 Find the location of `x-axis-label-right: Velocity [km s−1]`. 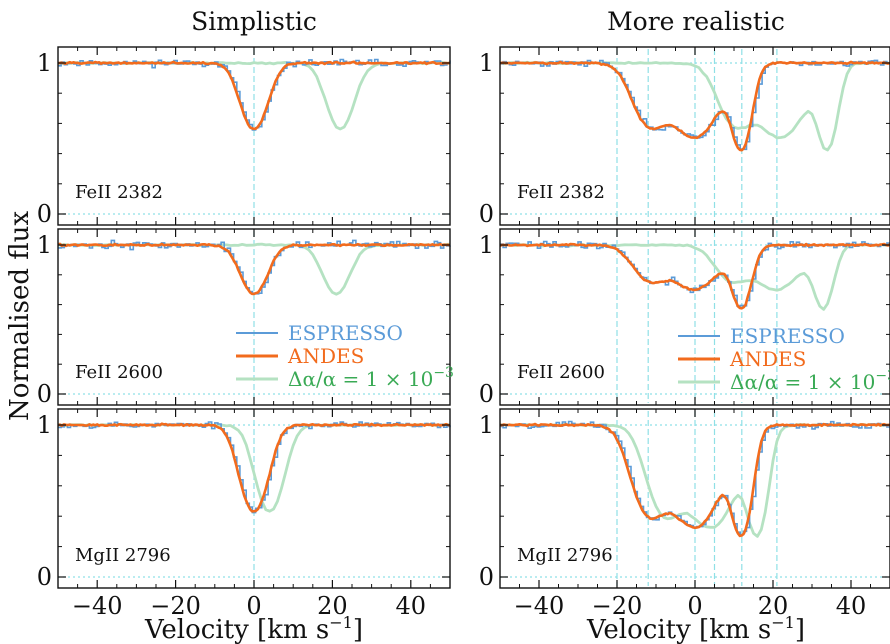

x-axis-label-right: Velocity [km s−1] is located at coordinates (695, 628).